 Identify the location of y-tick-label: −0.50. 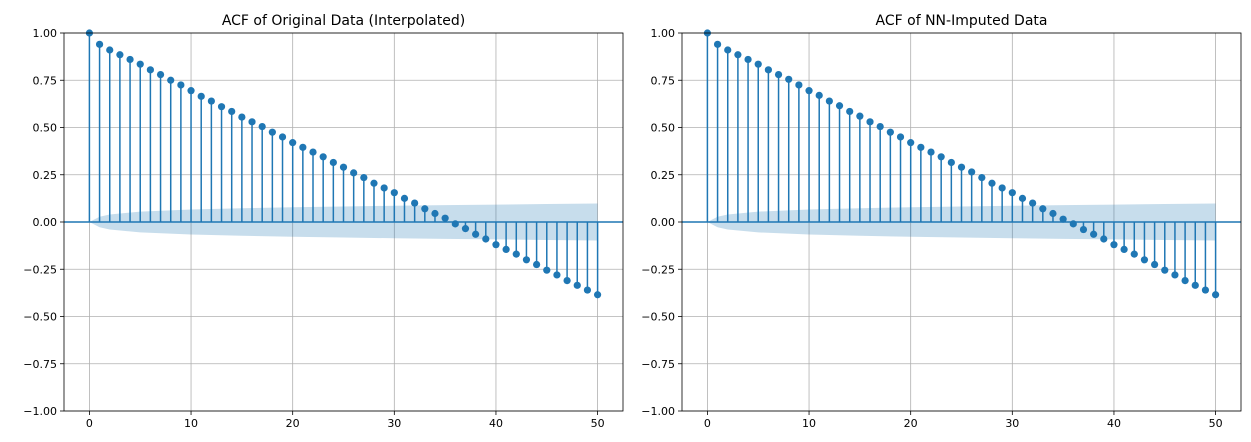
(40, 317).